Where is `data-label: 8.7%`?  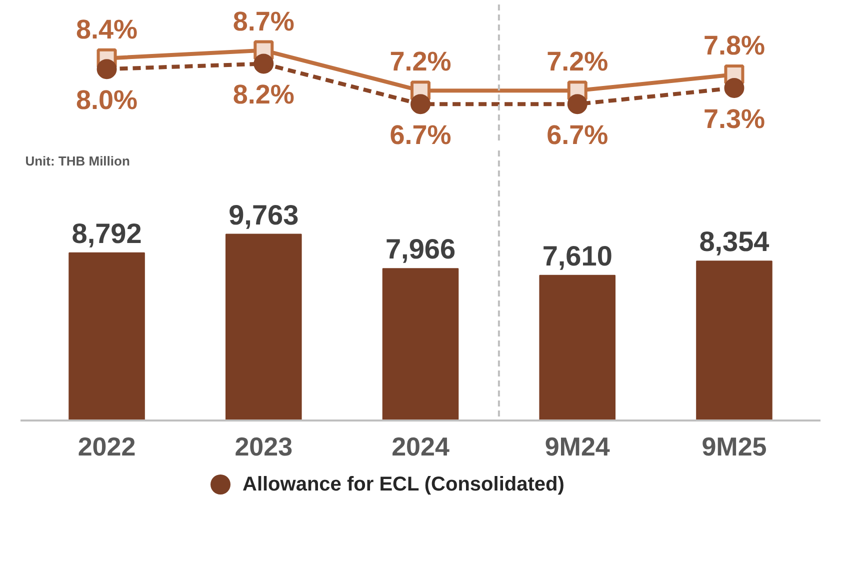
data-label: 8.7% is located at coordinates (263, 21).